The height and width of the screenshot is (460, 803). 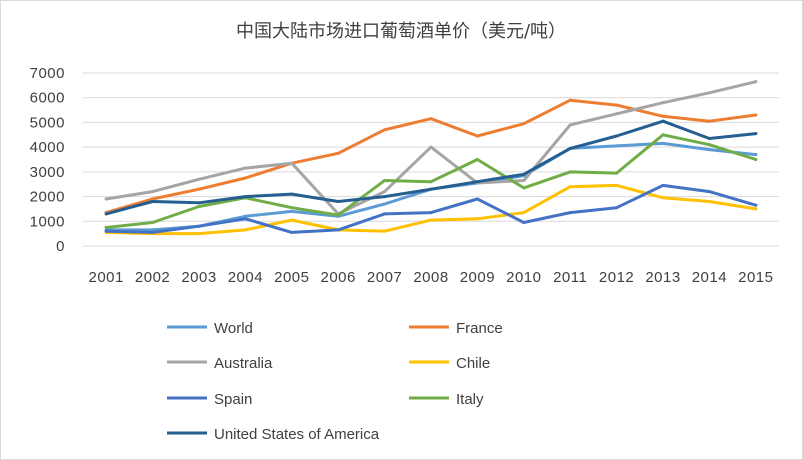 What do you see at coordinates (47, 98) in the screenshot?
I see `y-tick-label: 6000` at bounding box center [47, 98].